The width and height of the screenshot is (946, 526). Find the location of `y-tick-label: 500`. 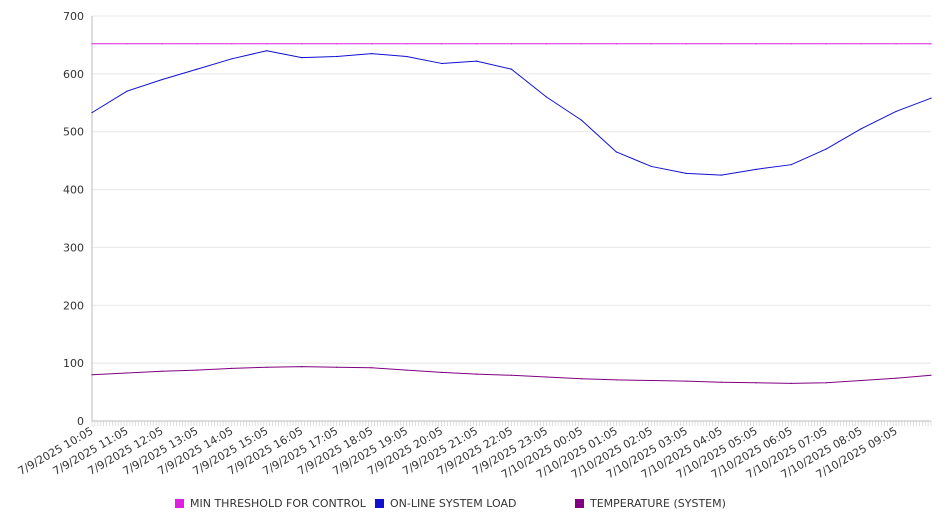

y-tick-label: 500 is located at coordinates (73, 132).